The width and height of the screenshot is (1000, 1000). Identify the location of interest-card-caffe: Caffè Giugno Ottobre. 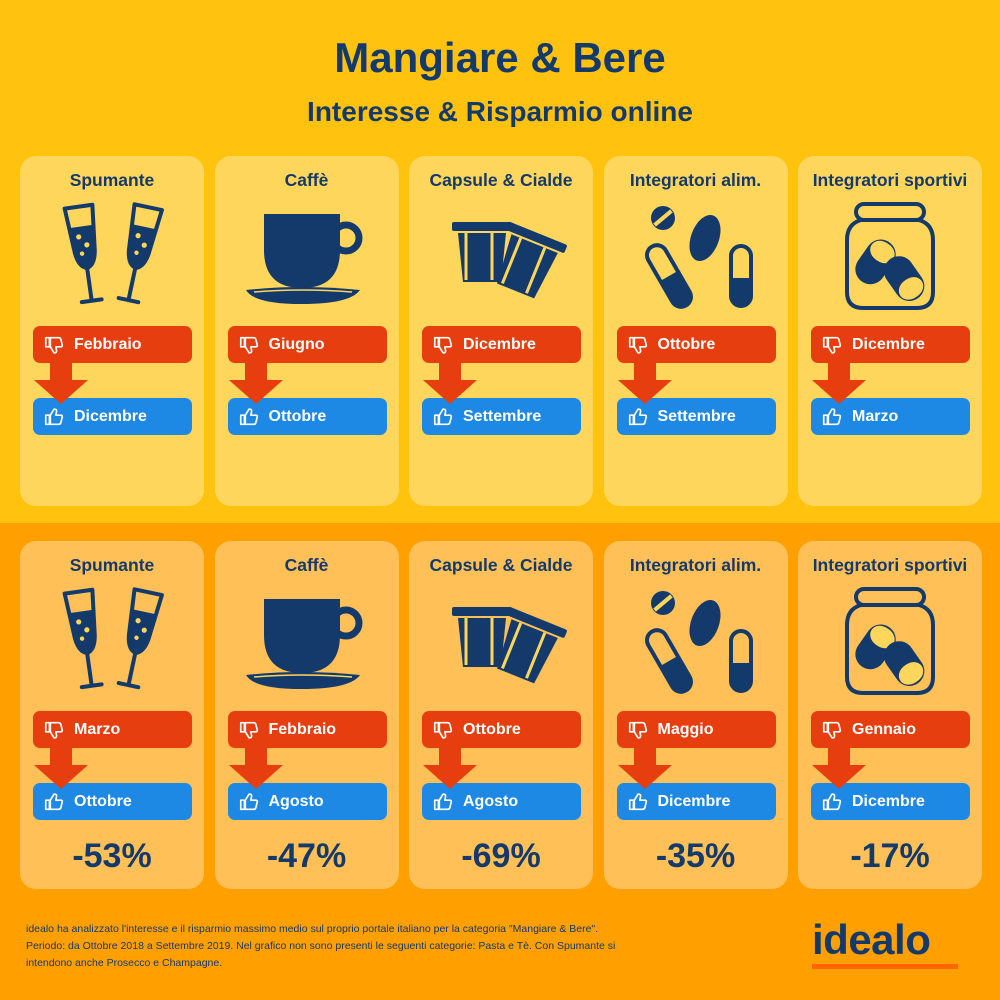
(306, 331).